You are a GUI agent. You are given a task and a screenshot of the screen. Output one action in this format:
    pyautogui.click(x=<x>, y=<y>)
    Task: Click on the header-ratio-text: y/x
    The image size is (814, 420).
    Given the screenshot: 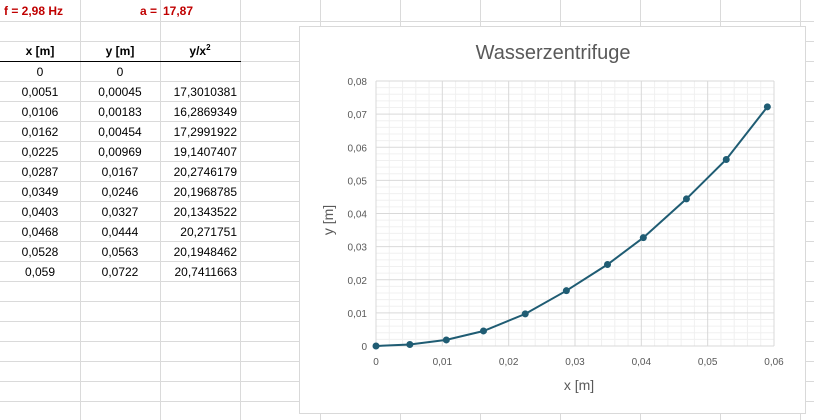 What is the action you would take?
    pyautogui.click(x=198, y=51)
    